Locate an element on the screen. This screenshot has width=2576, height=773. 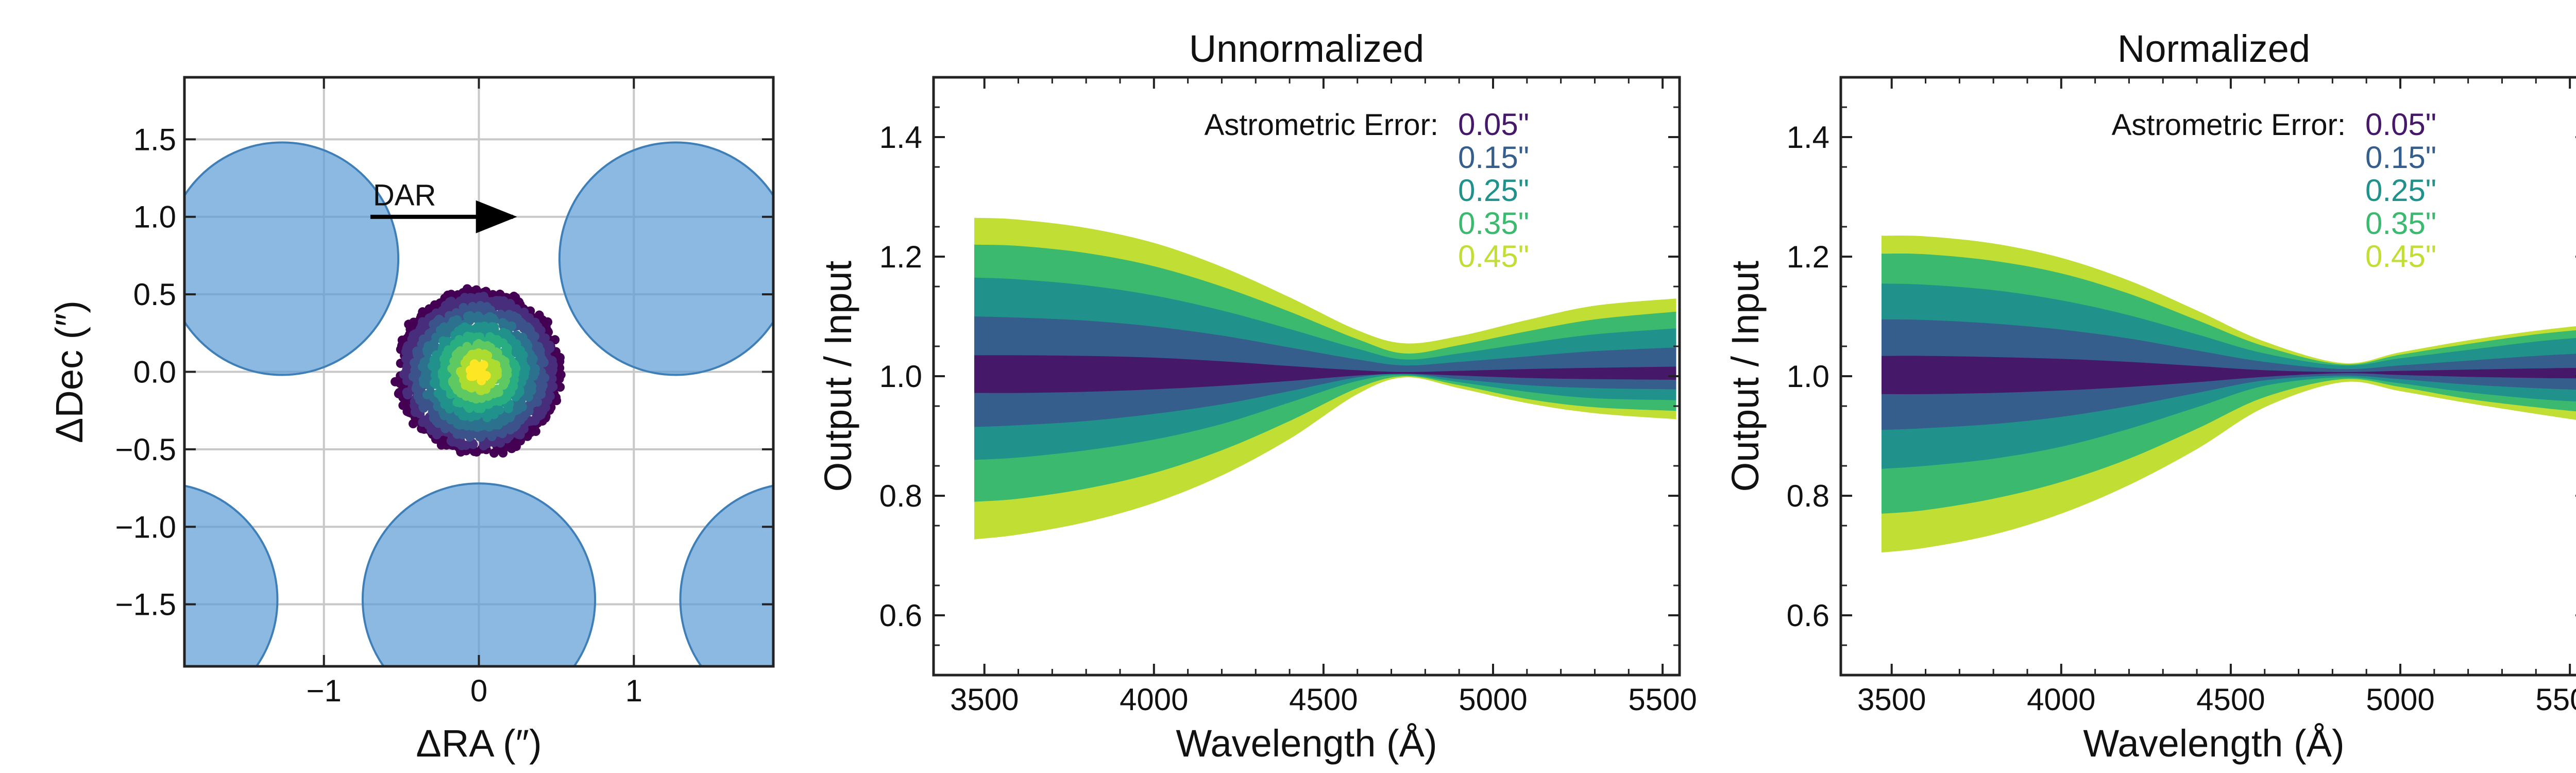
dar-annotation: DAR is located at coordinates (443, 206).